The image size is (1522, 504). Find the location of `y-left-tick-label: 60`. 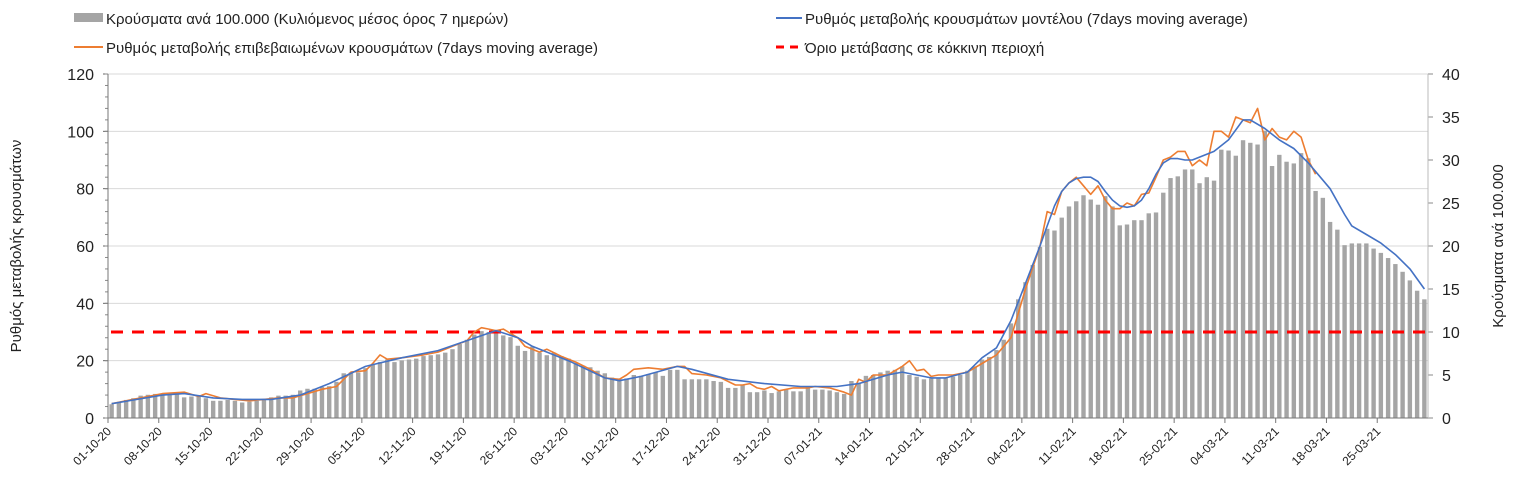

y-left-tick-label: 60 is located at coordinates (85, 247).